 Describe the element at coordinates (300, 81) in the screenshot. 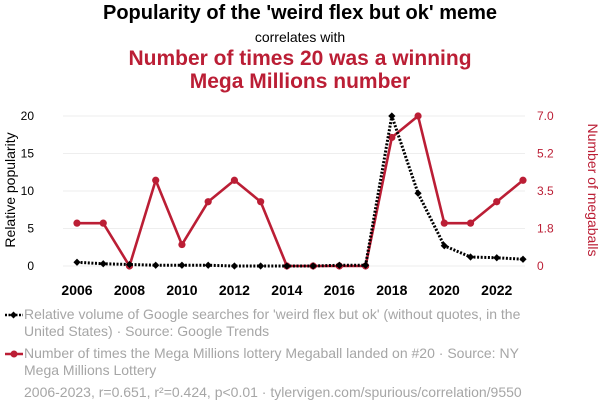

I see `chart-title-secondary-line2: Mega Millions number` at that location.